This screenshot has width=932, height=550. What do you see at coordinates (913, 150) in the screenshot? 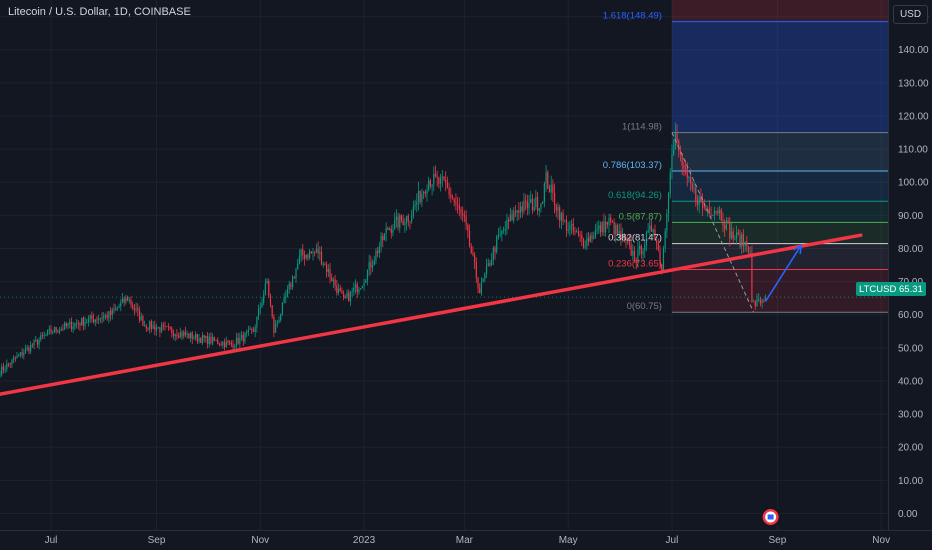
I see `price-tick-label: 110.00` at bounding box center [913, 150].